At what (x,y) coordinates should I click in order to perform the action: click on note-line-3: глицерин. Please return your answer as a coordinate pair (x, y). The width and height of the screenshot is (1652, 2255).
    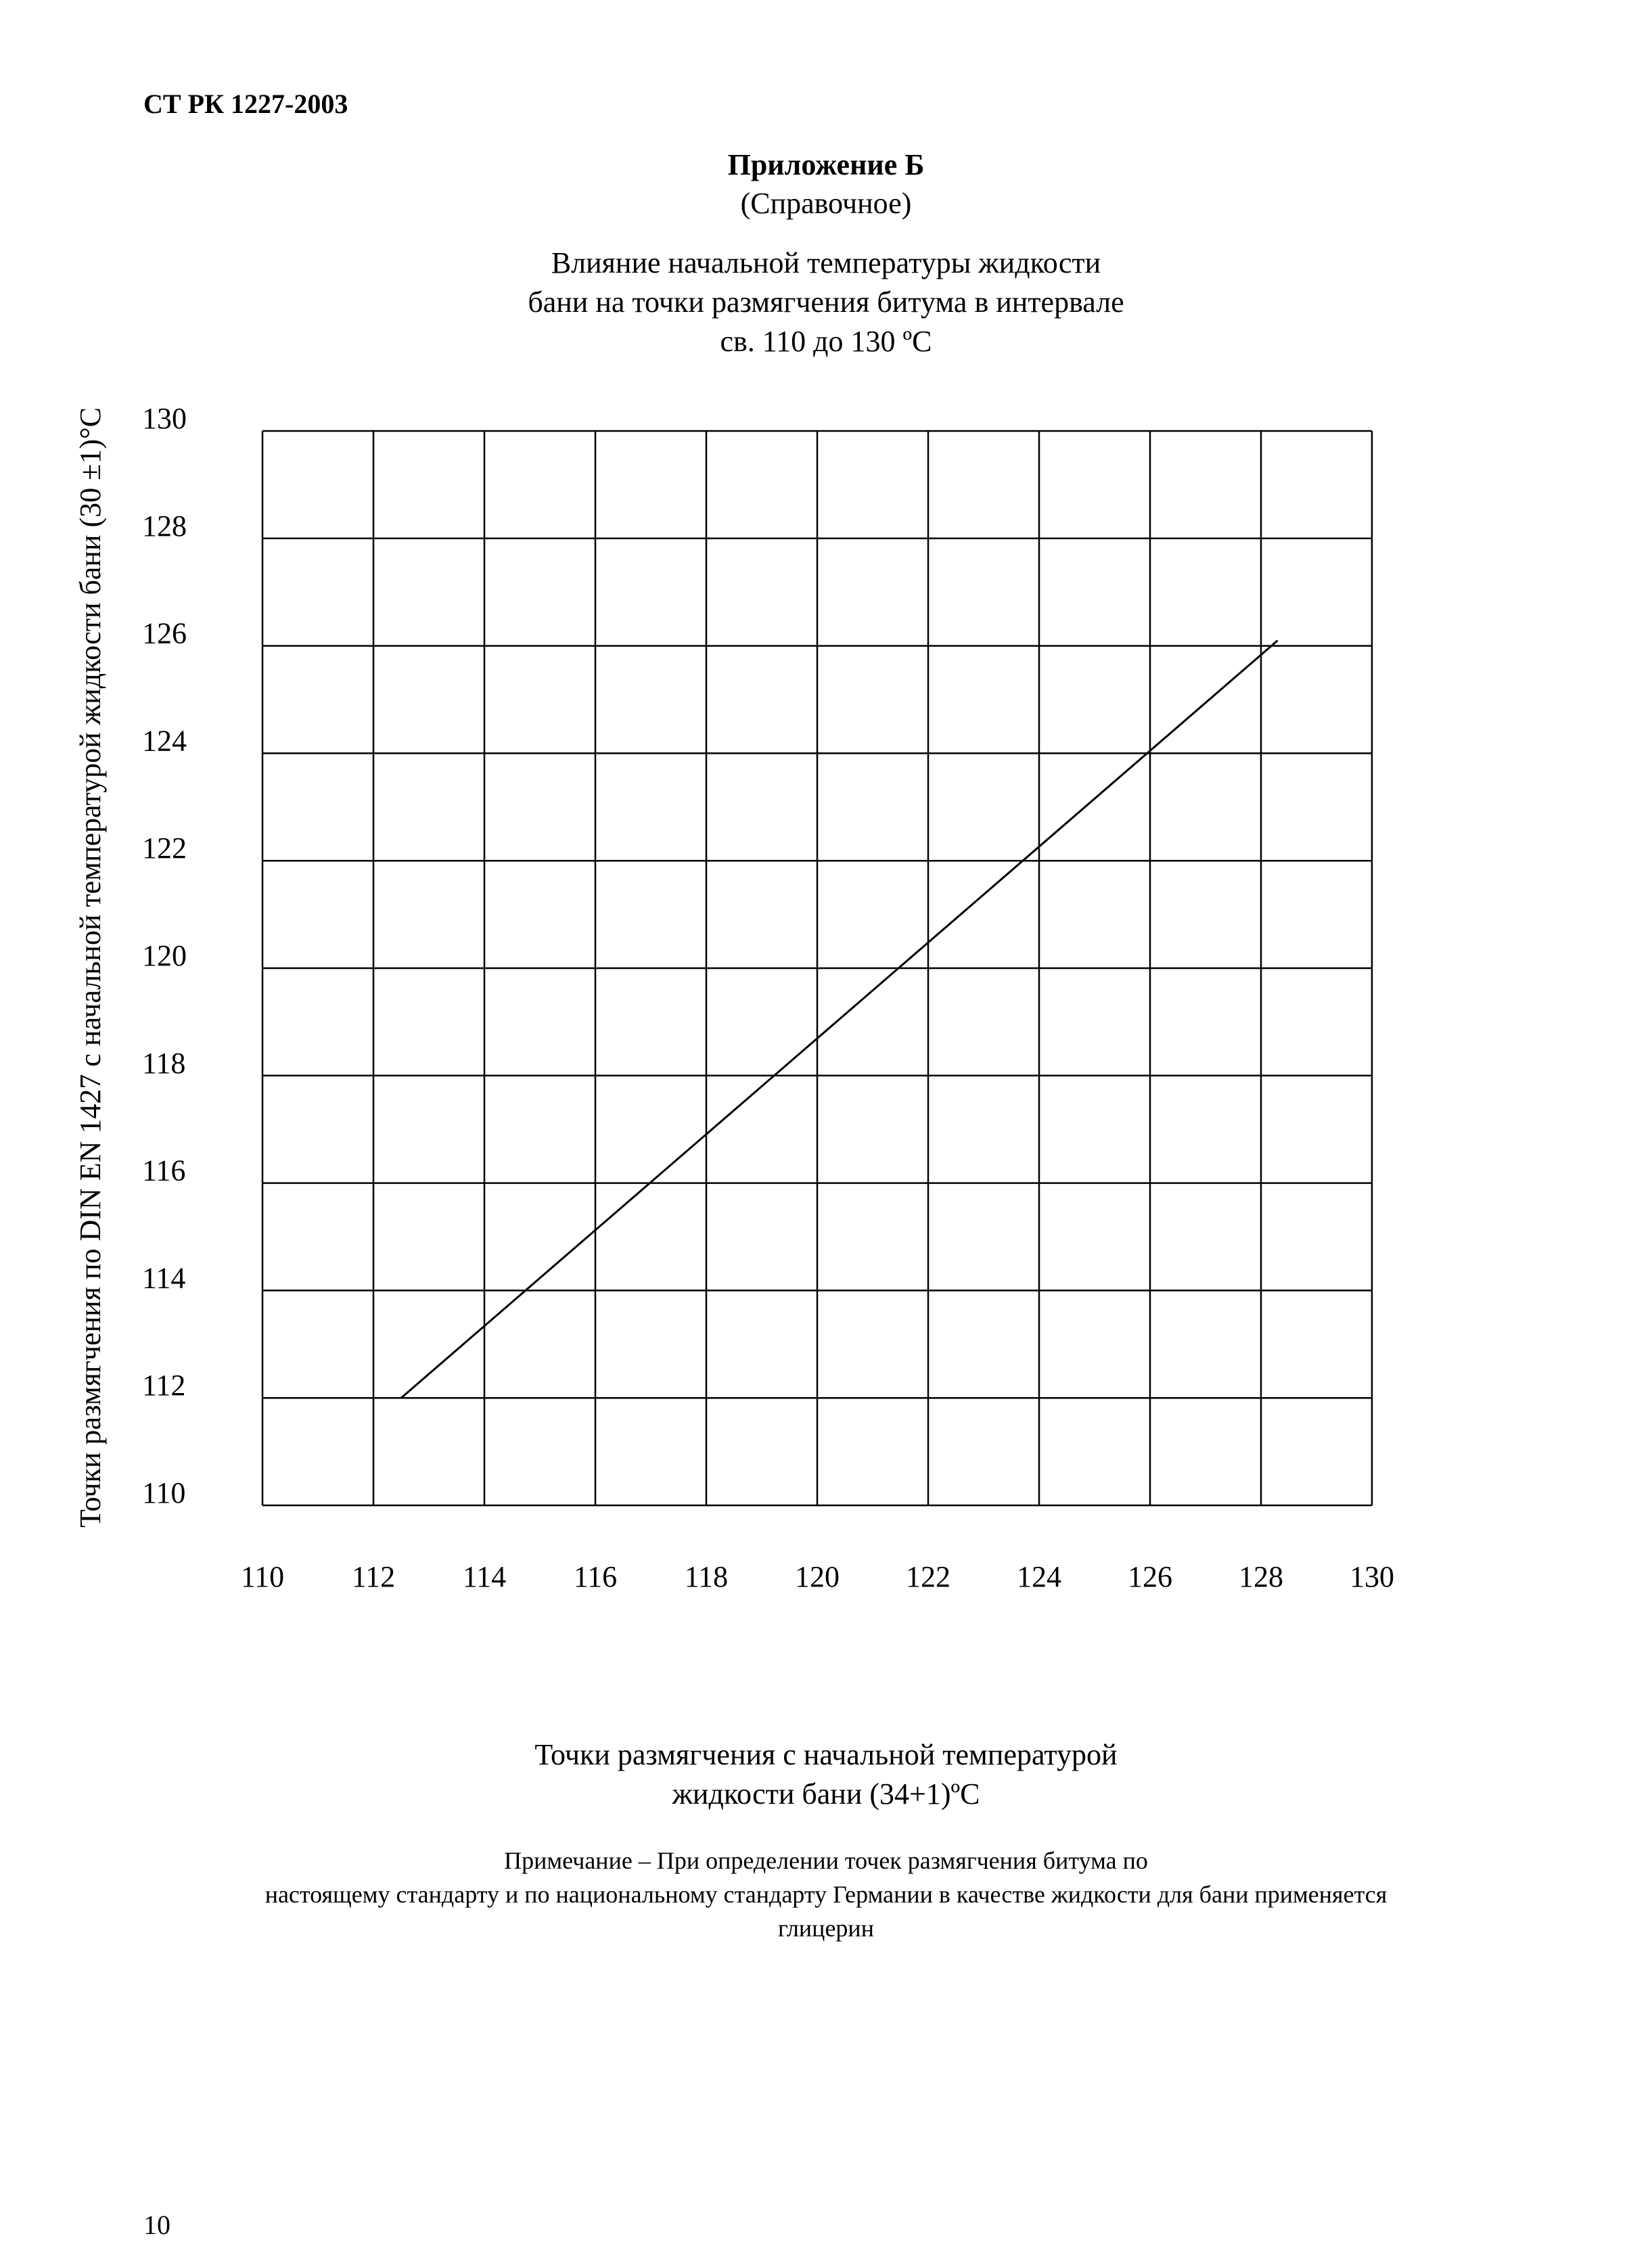
    Looking at the image, I should click on (826, 1928).